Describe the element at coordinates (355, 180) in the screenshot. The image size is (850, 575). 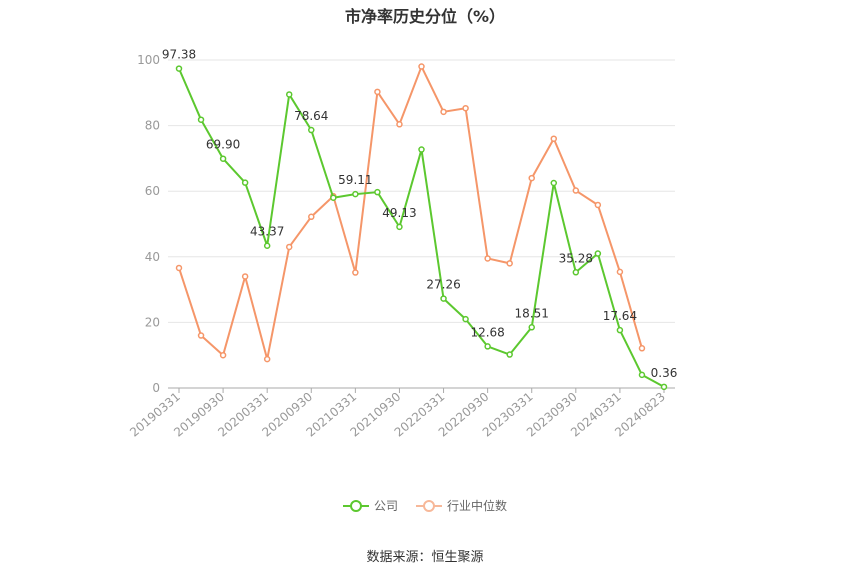
I see `data-label: 59.11` at that location.